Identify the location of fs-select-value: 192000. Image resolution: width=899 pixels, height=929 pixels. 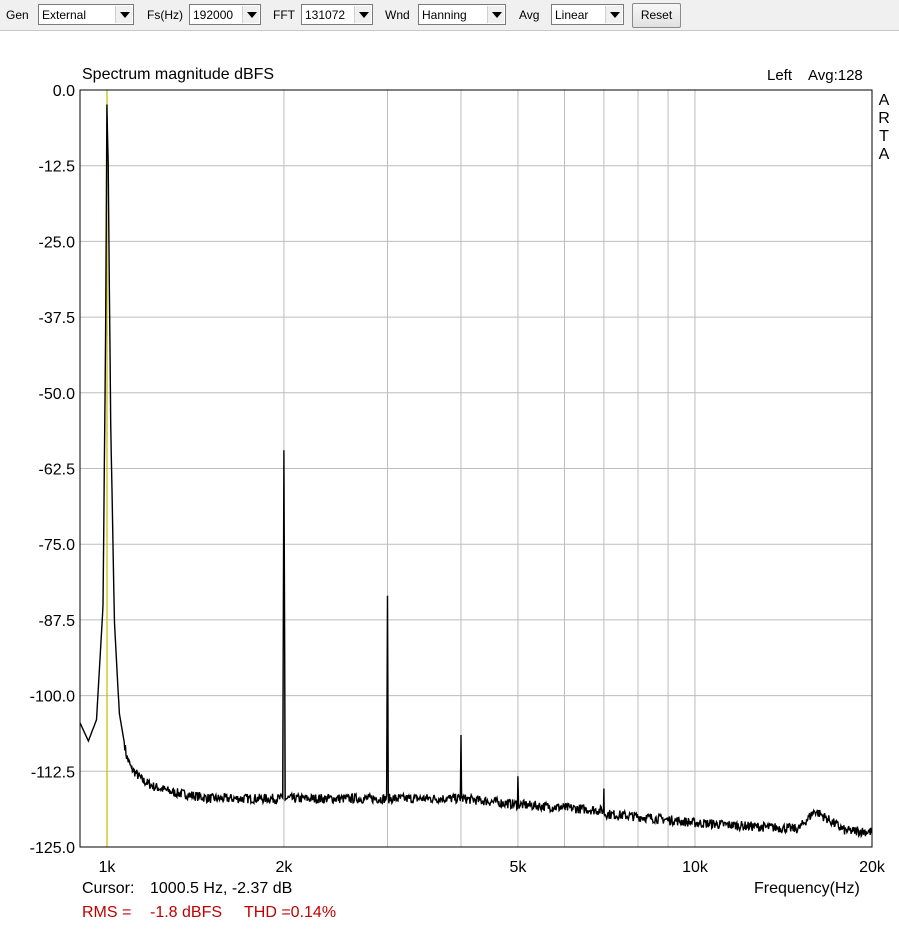
(213, 15).